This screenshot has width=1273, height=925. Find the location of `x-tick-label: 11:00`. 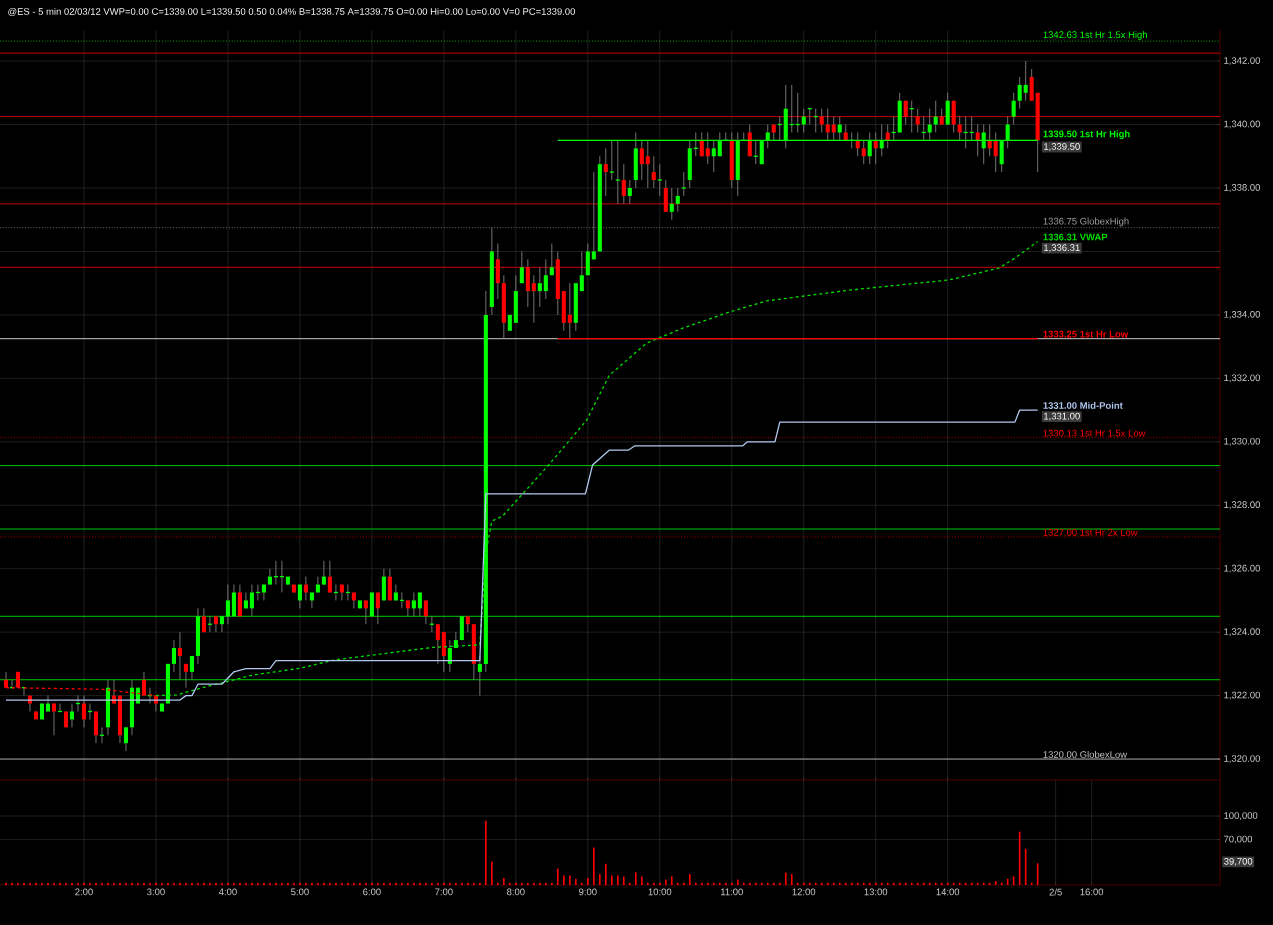

x-tick-label: 11:00 is located at coordinates (731, 892).